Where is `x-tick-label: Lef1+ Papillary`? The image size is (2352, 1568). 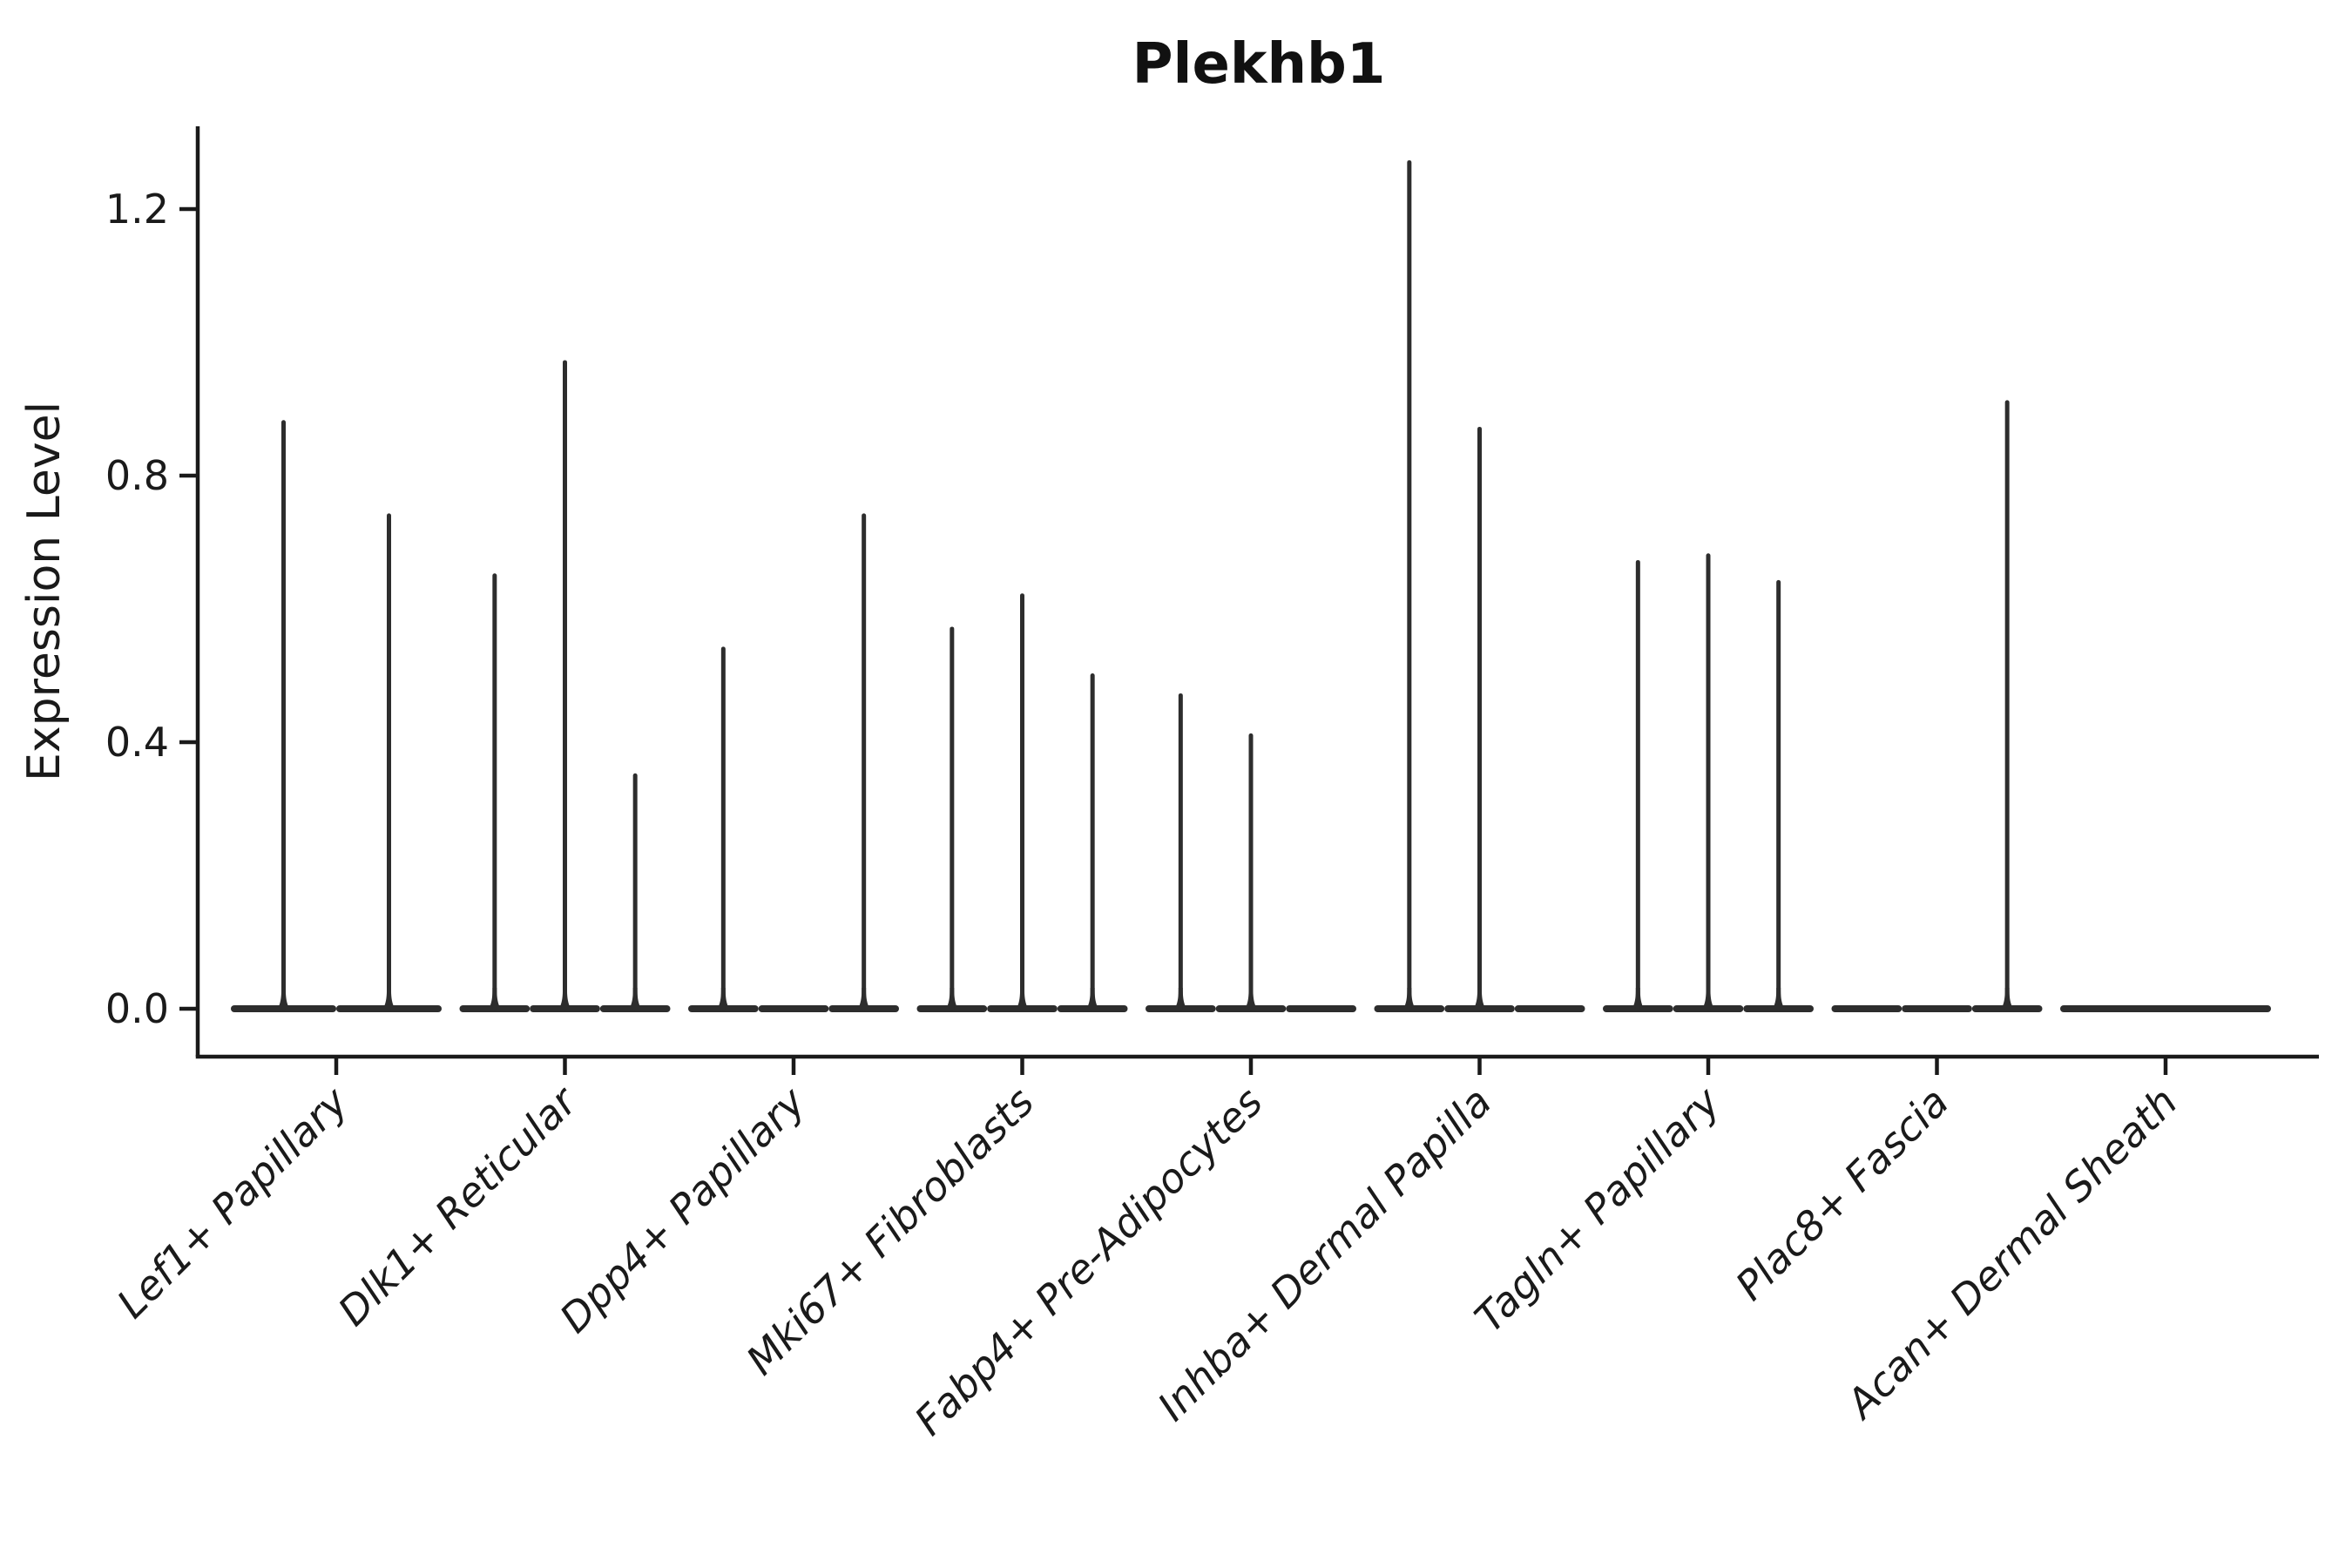
x-tick-label: Lef1+ Papillary is located at coordinates (233, 1202).